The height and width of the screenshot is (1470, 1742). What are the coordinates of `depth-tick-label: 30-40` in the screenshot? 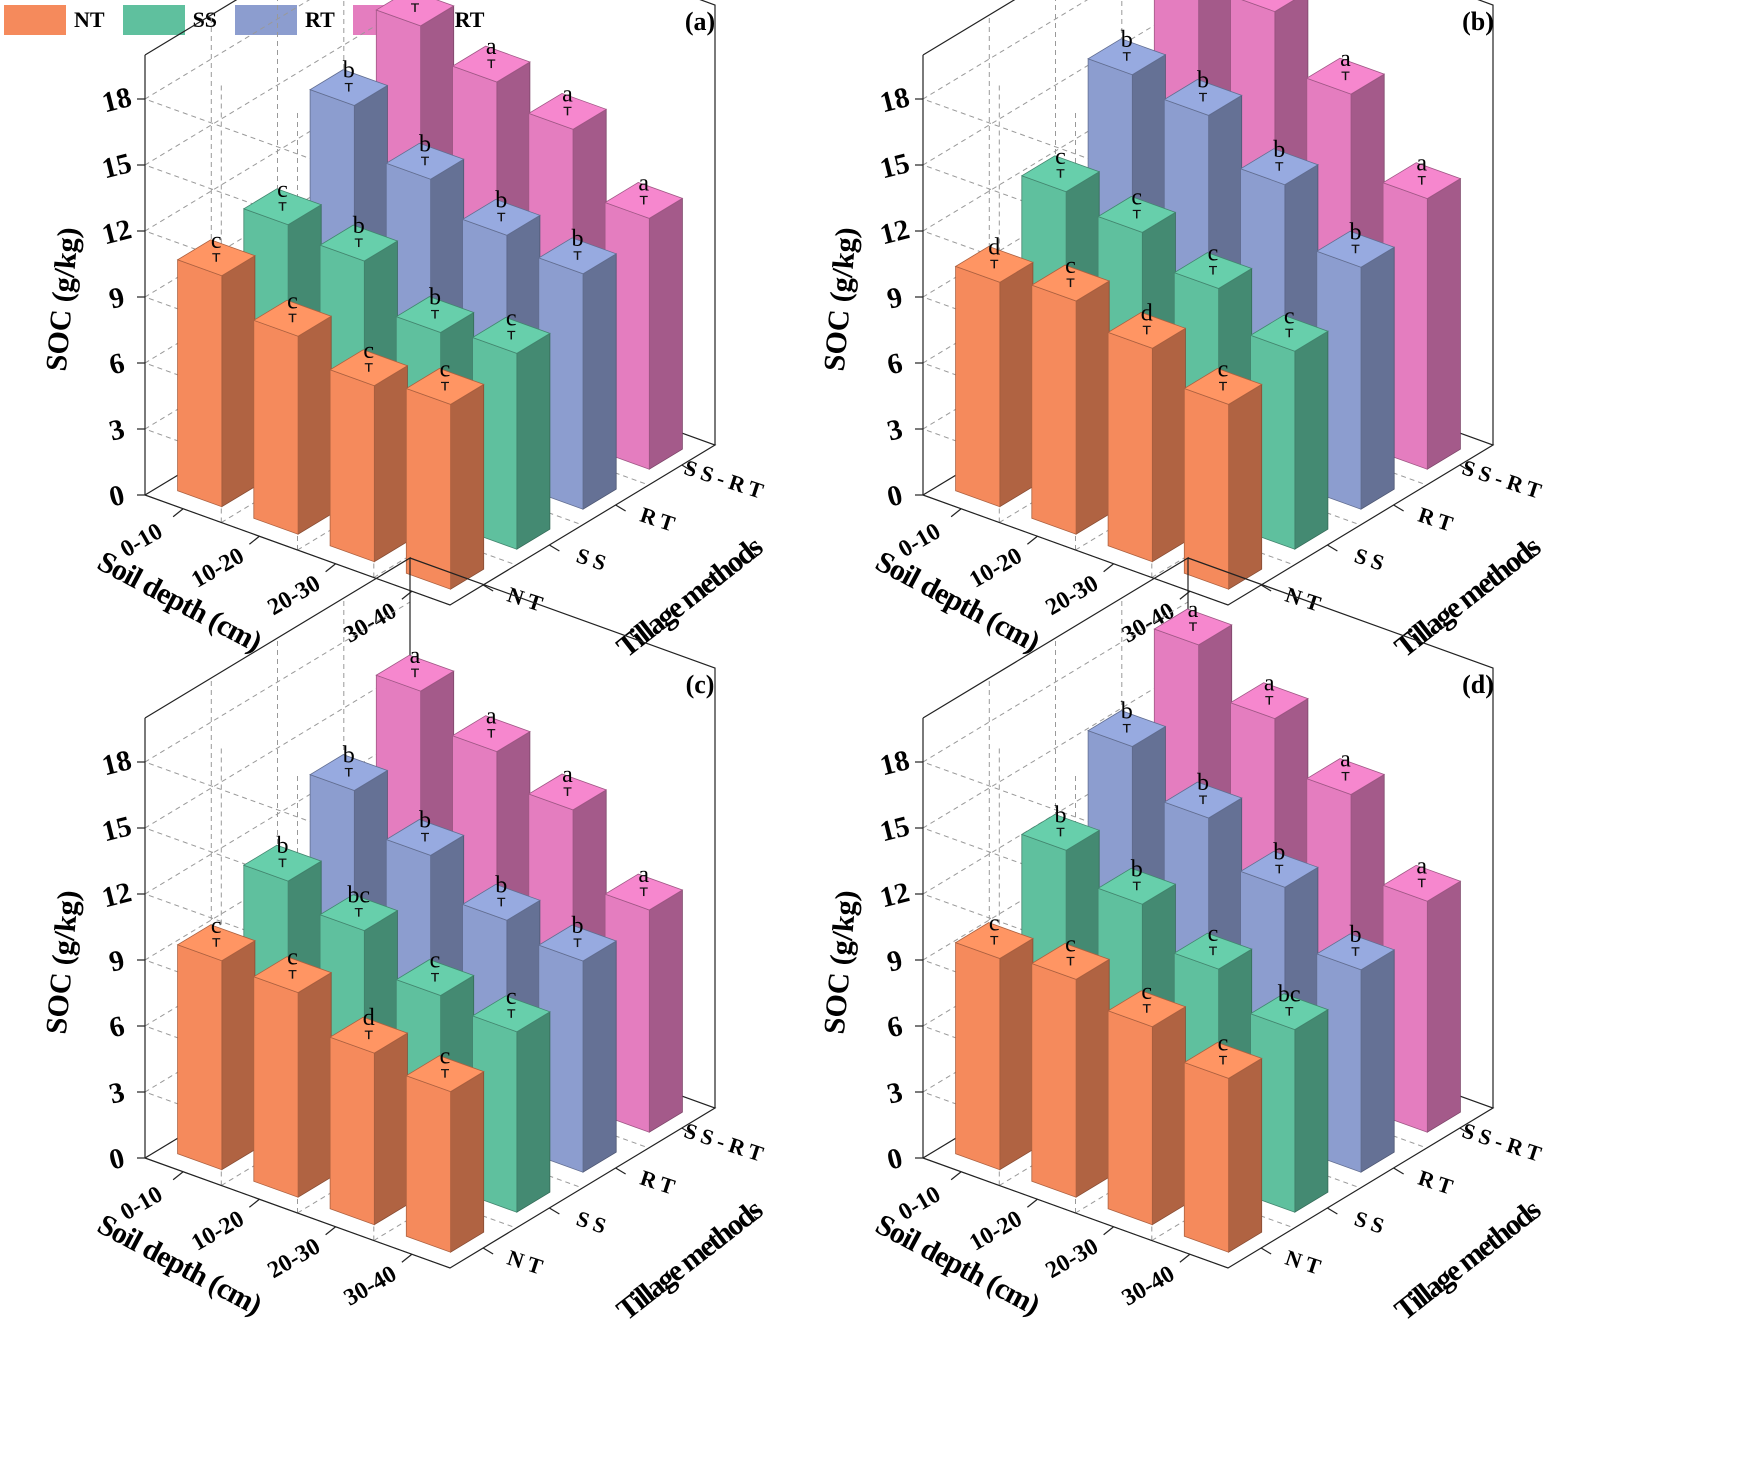 It's located at (1148, 1286).